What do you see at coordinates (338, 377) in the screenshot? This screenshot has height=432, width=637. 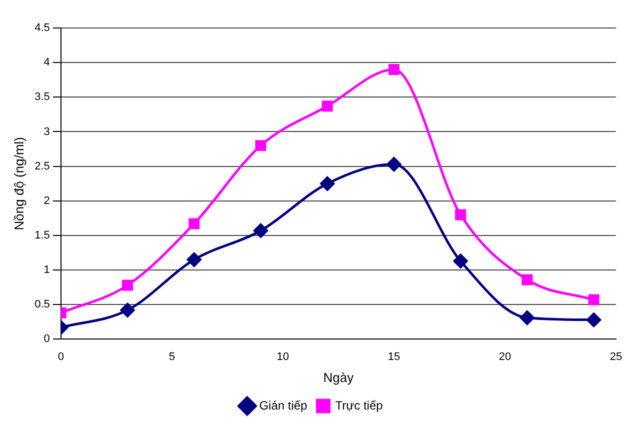 I see `x-axis-title: Ngày` at bounding box center [338, 377].